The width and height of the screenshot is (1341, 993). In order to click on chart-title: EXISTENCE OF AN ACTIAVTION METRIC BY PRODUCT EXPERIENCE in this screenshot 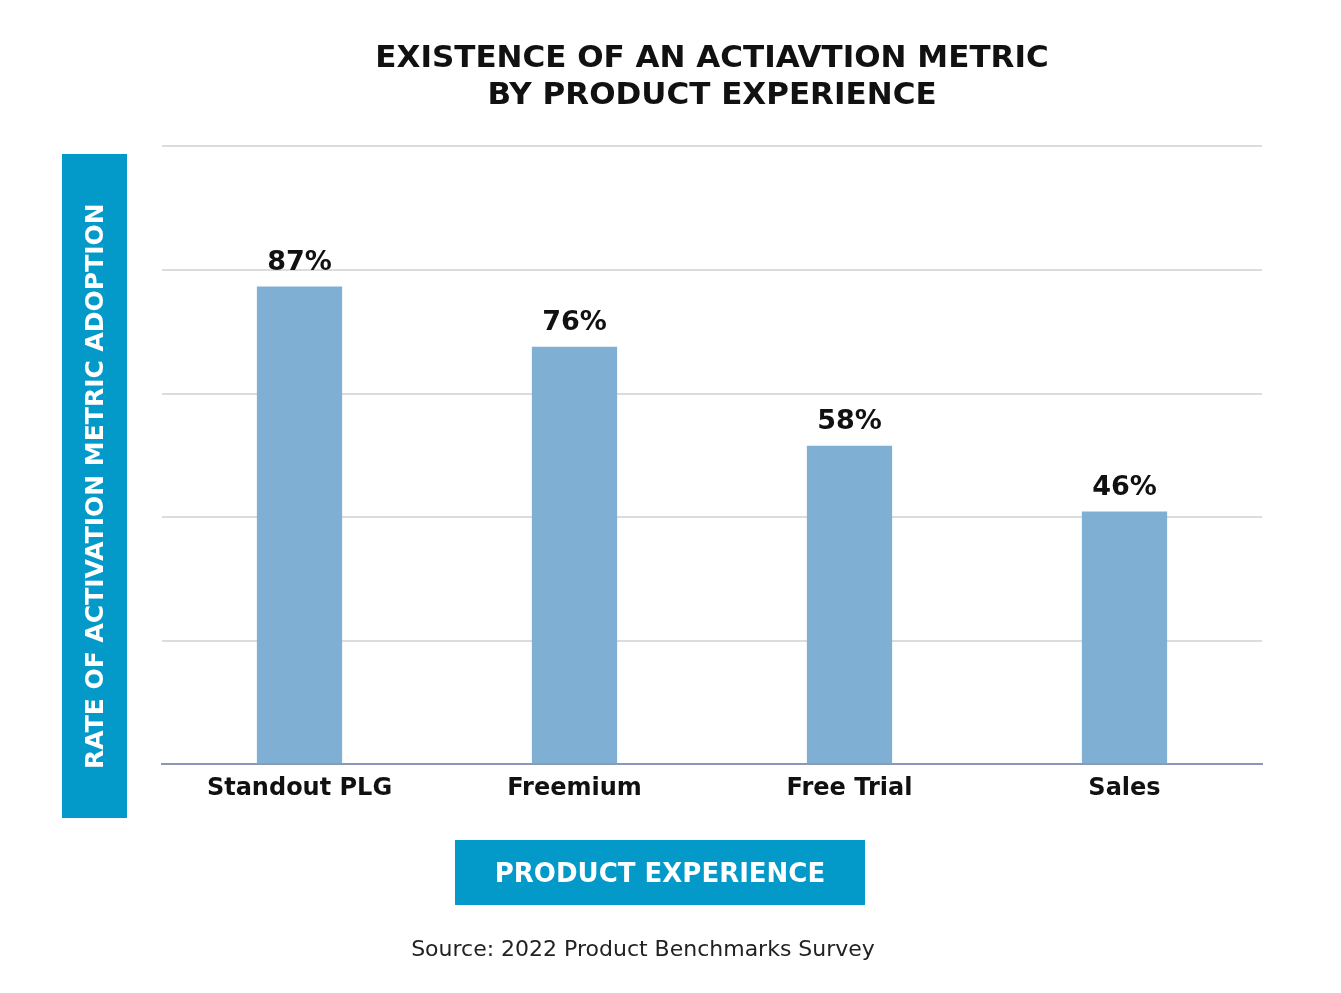, I will do `click(712, 74)`.